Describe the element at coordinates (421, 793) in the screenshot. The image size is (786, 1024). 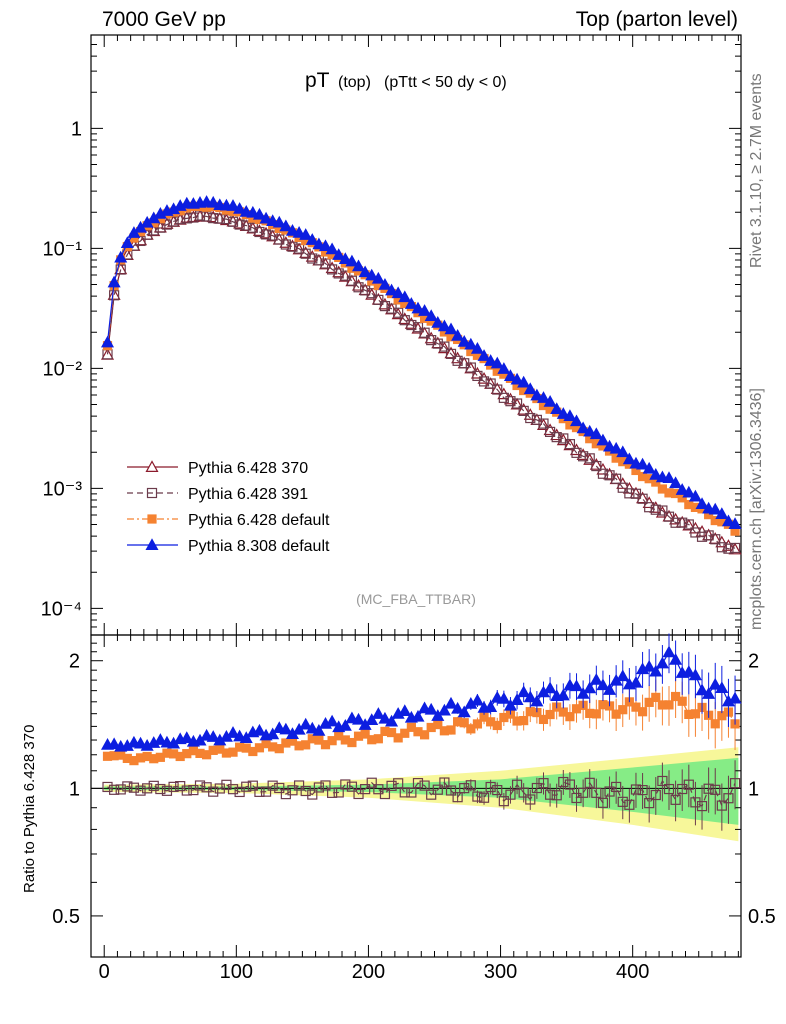
I see `ratio-line-p391` at that location.